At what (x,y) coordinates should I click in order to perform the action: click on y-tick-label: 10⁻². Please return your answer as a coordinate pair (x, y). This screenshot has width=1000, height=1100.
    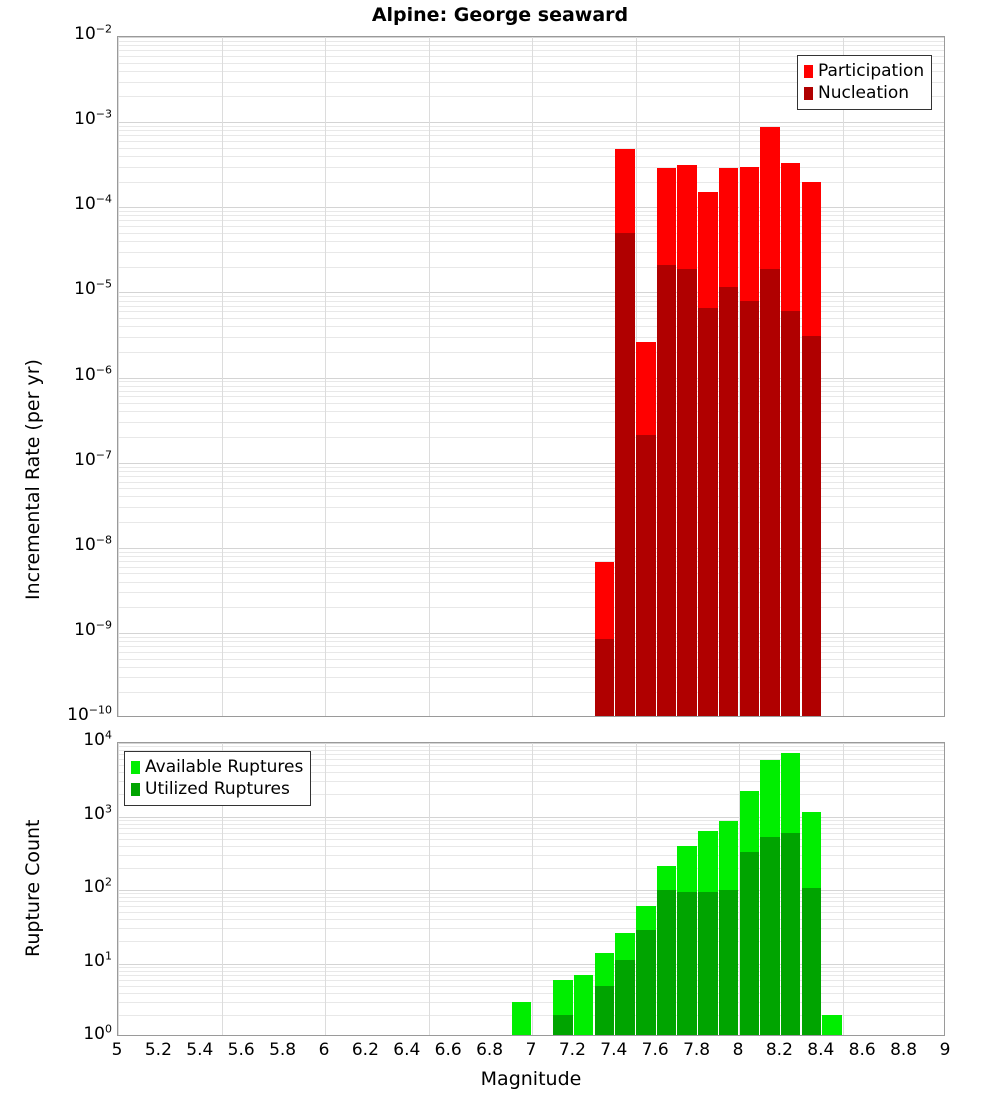
    Looking at the image, I should click on (93, 33).